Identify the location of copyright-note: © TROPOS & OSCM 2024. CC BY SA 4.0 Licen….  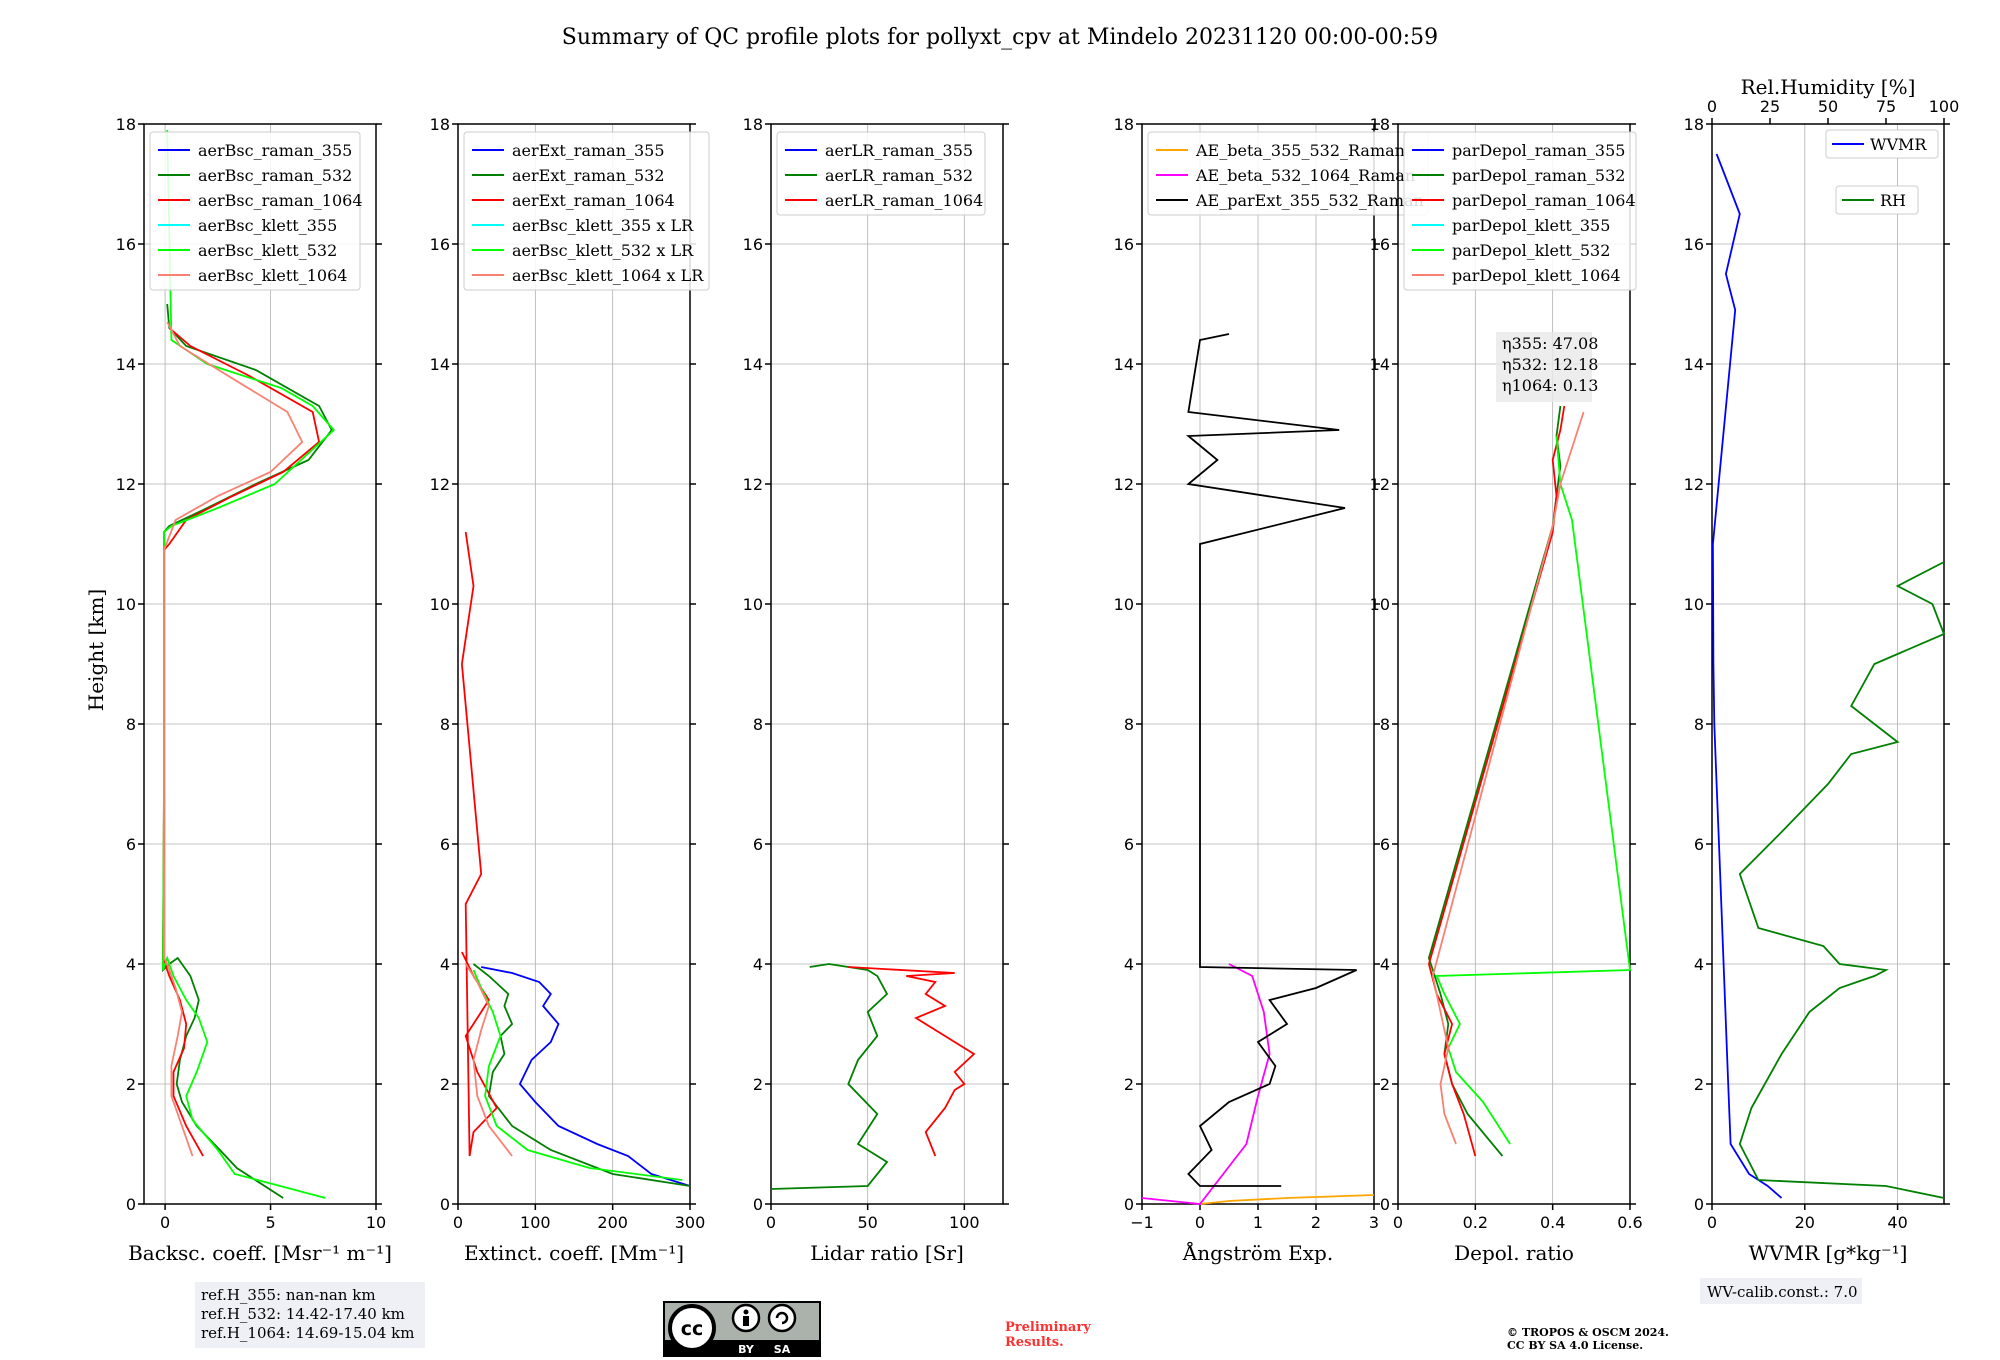
(1588, 1339).